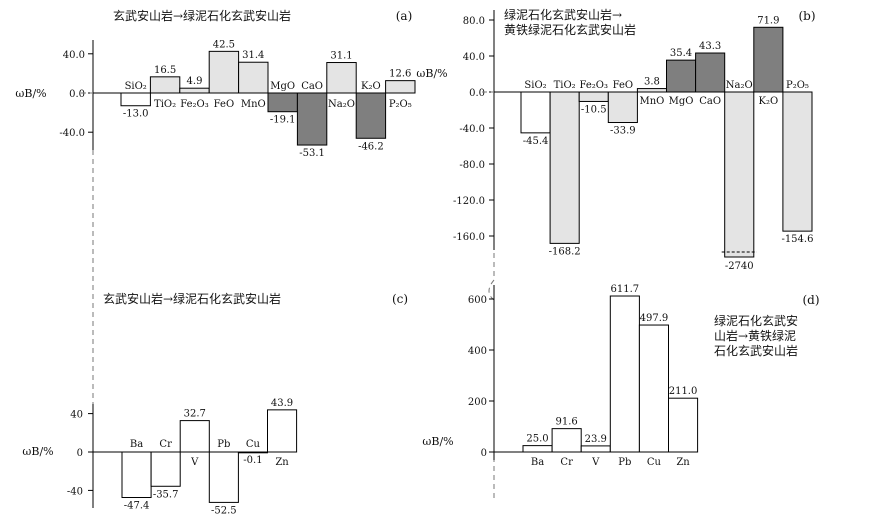 Image resolution: width=885 pixels, height=518 pixels. What do you see at coordinates (652, 101) in the screenshot?
I see `category-label-b-mno: MnO` at bounding box center [652, 101].